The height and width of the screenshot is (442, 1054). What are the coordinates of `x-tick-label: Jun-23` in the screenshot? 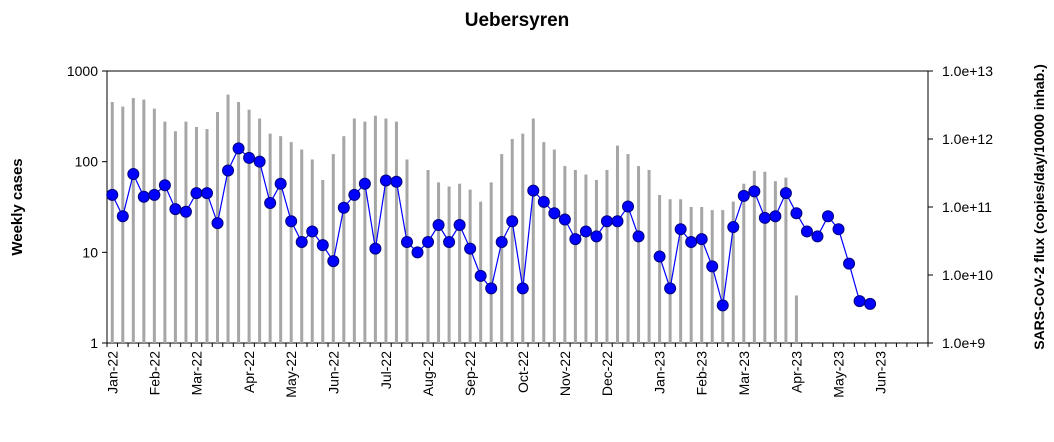 It's located at (881, 372).